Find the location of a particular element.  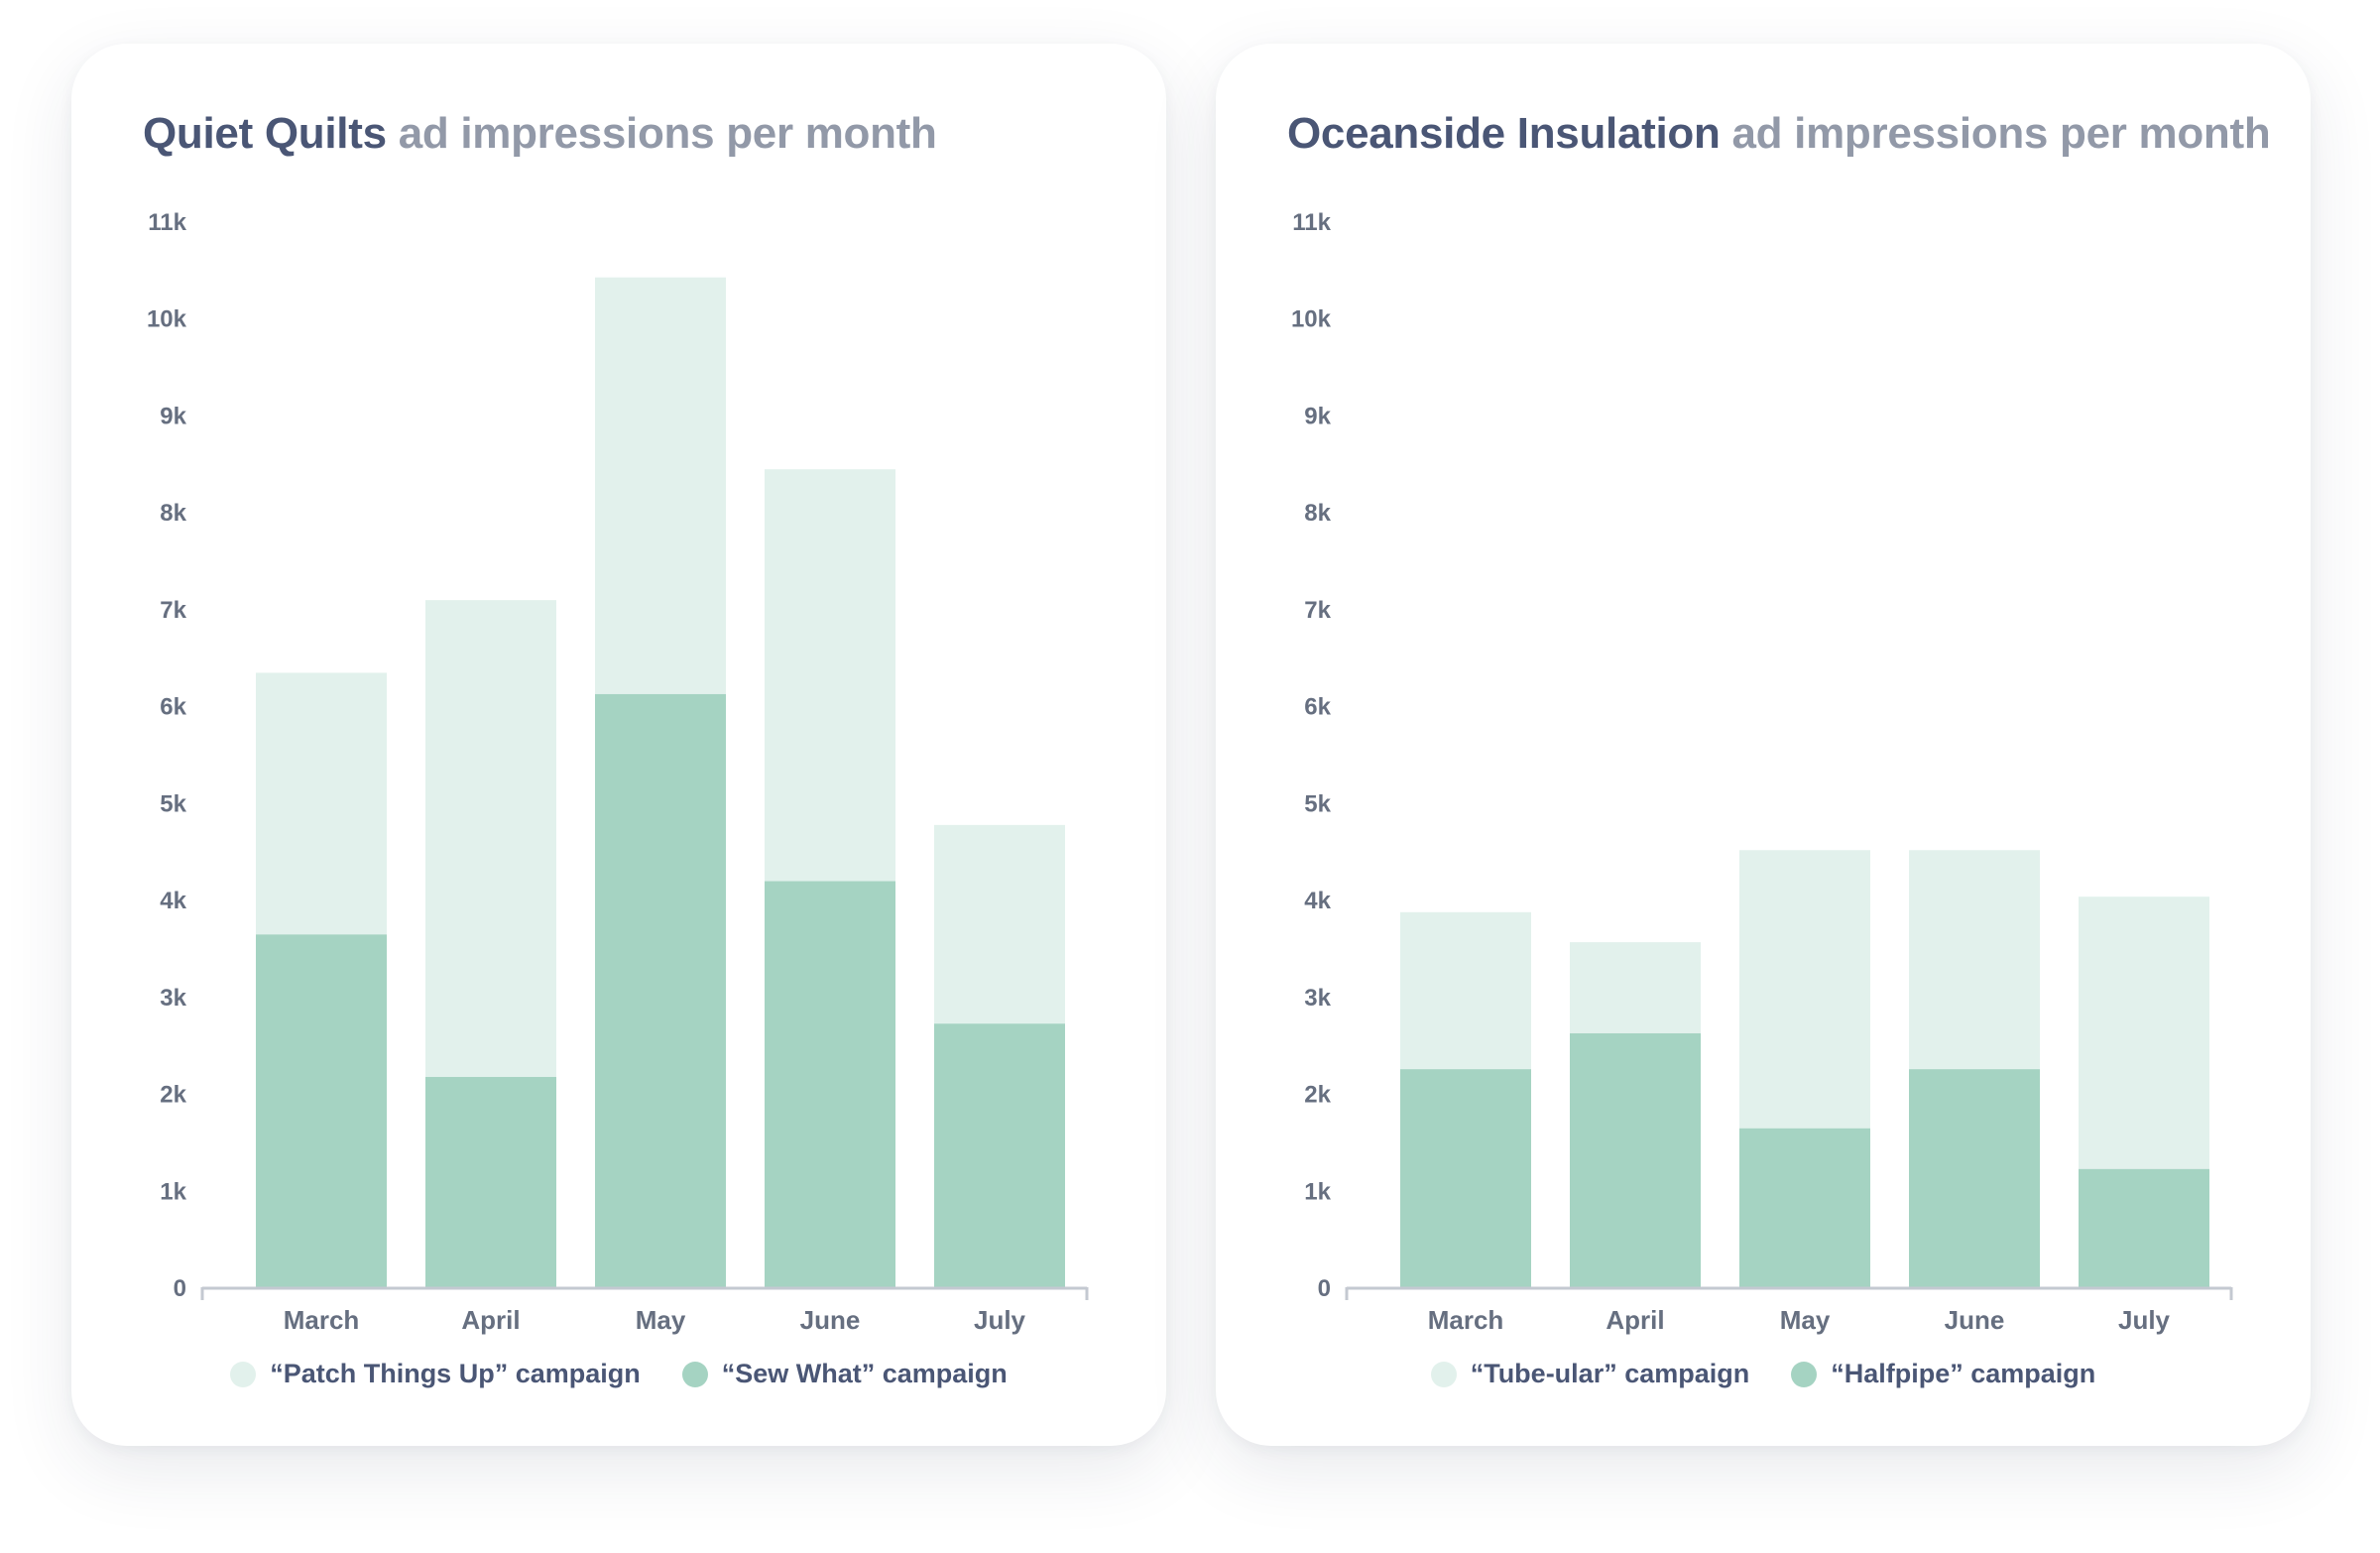

legend-item-sew-what: “Sew What” campaign is located at coordinates (844, 1374).